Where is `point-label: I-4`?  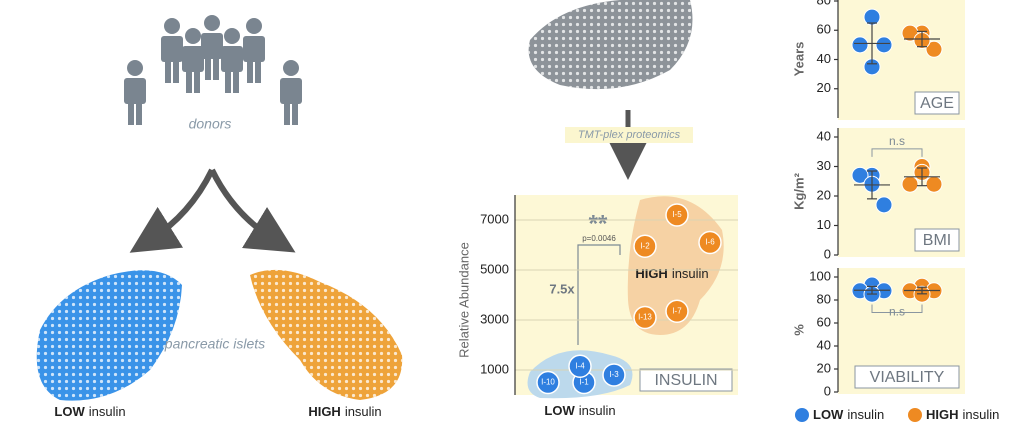
point-label: I-4 is located at coordinates (580, 365).